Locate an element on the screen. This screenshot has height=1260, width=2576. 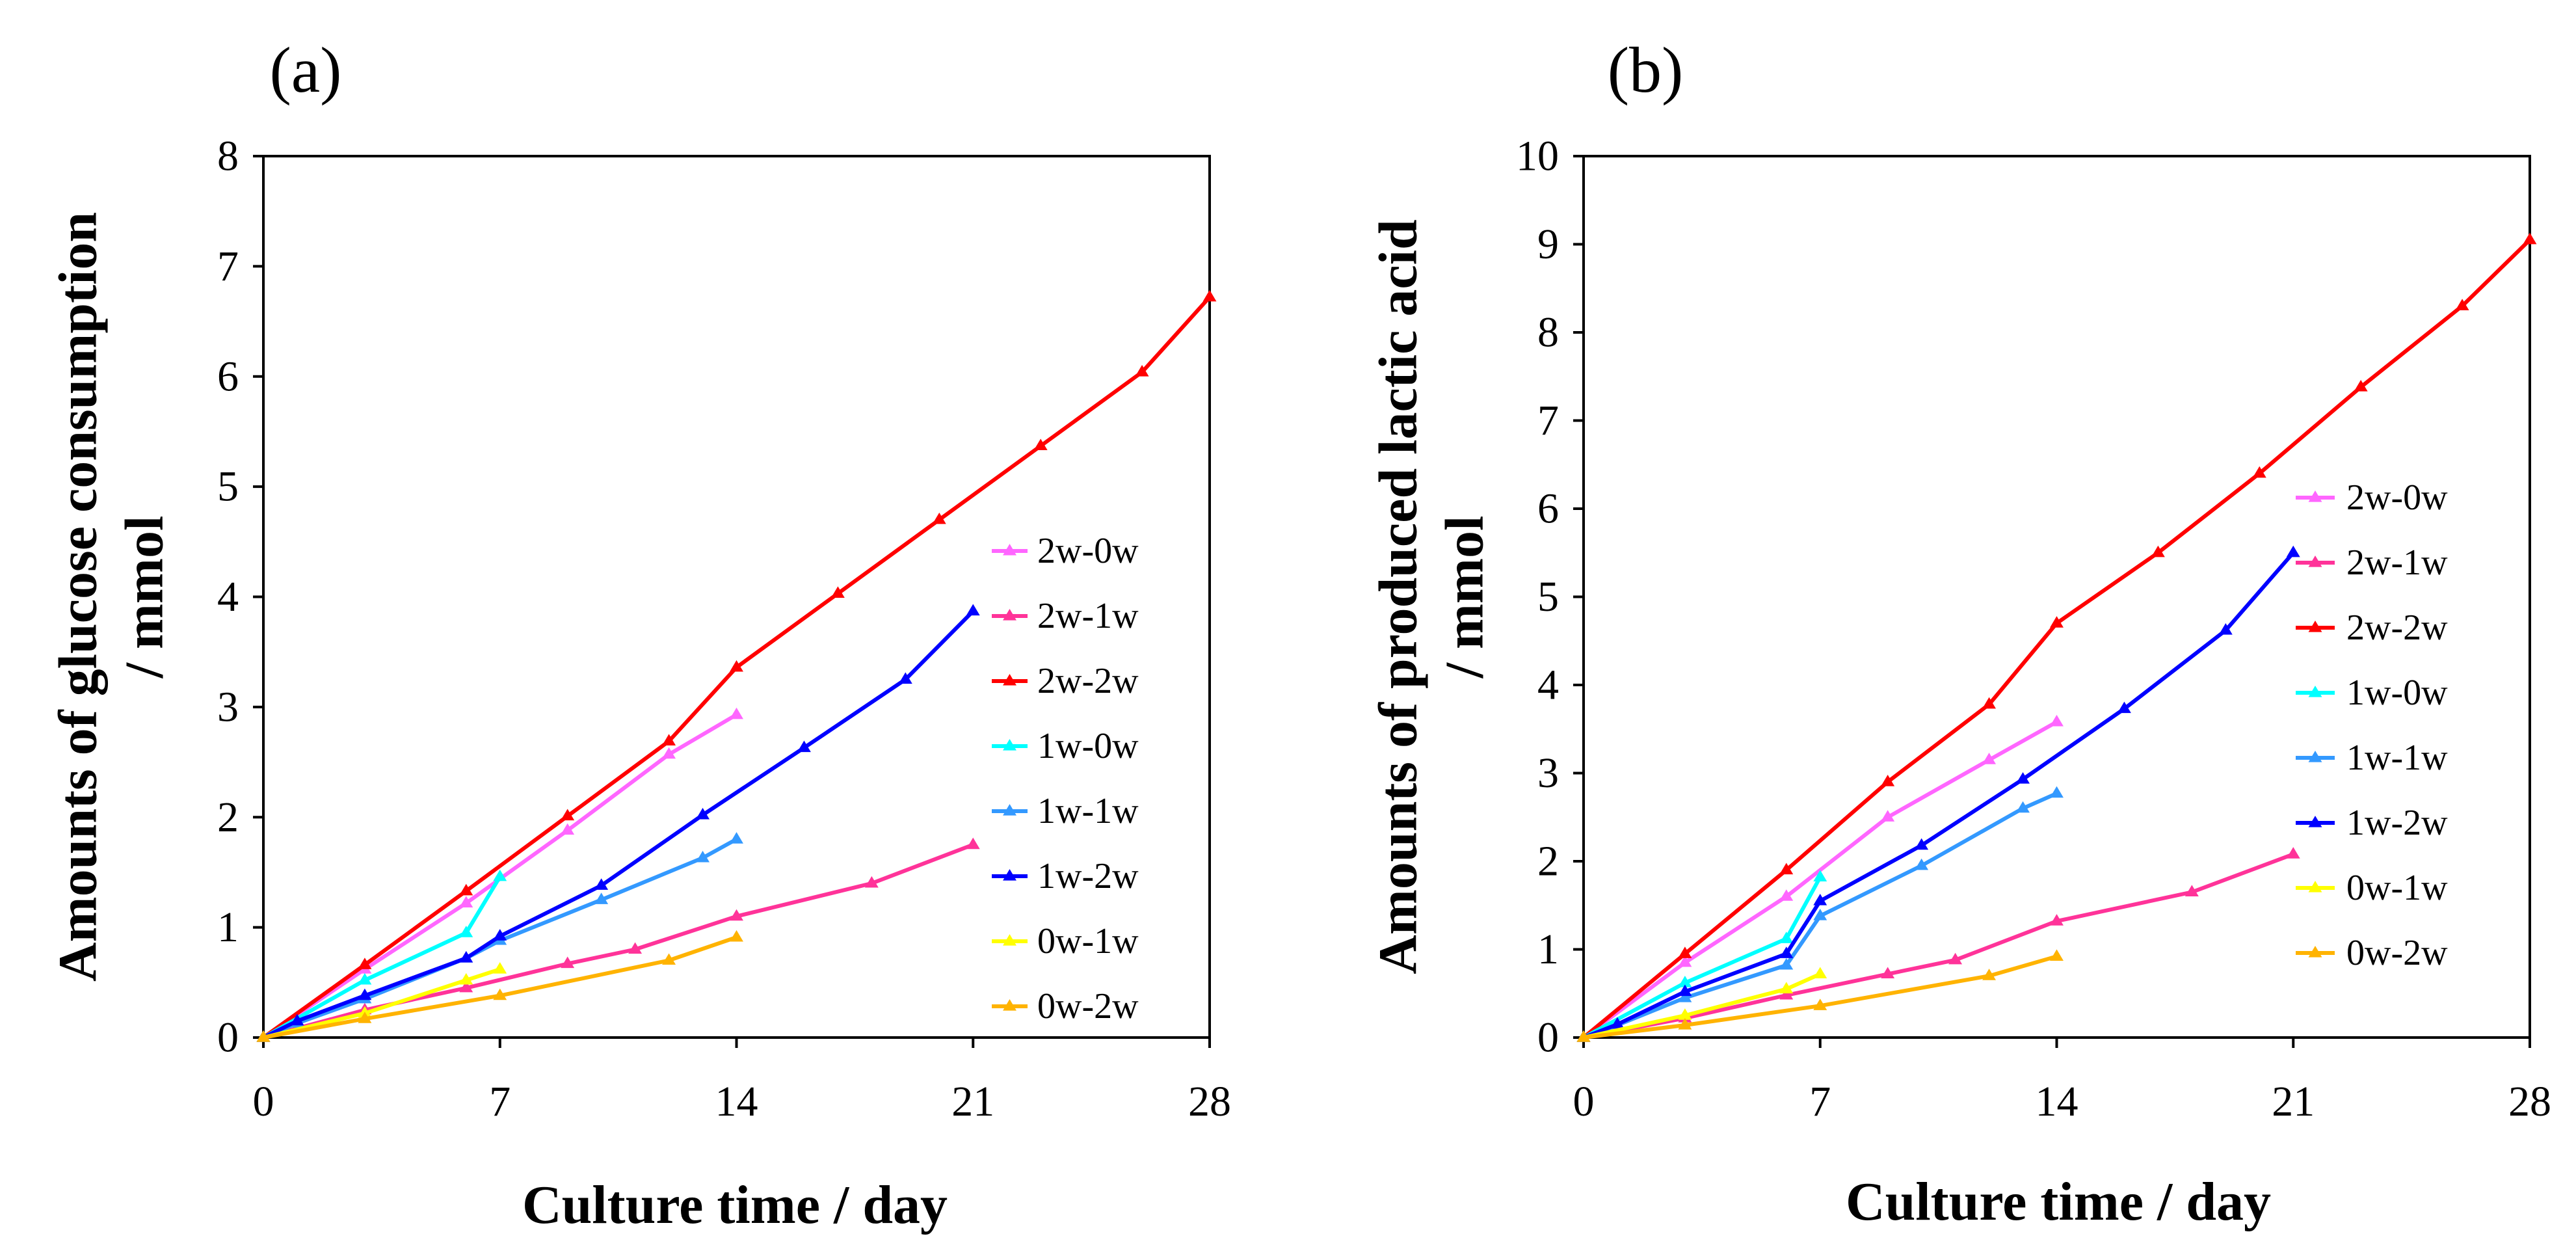
legend-item: 2w-0w is located at coordinates (1065, 551).